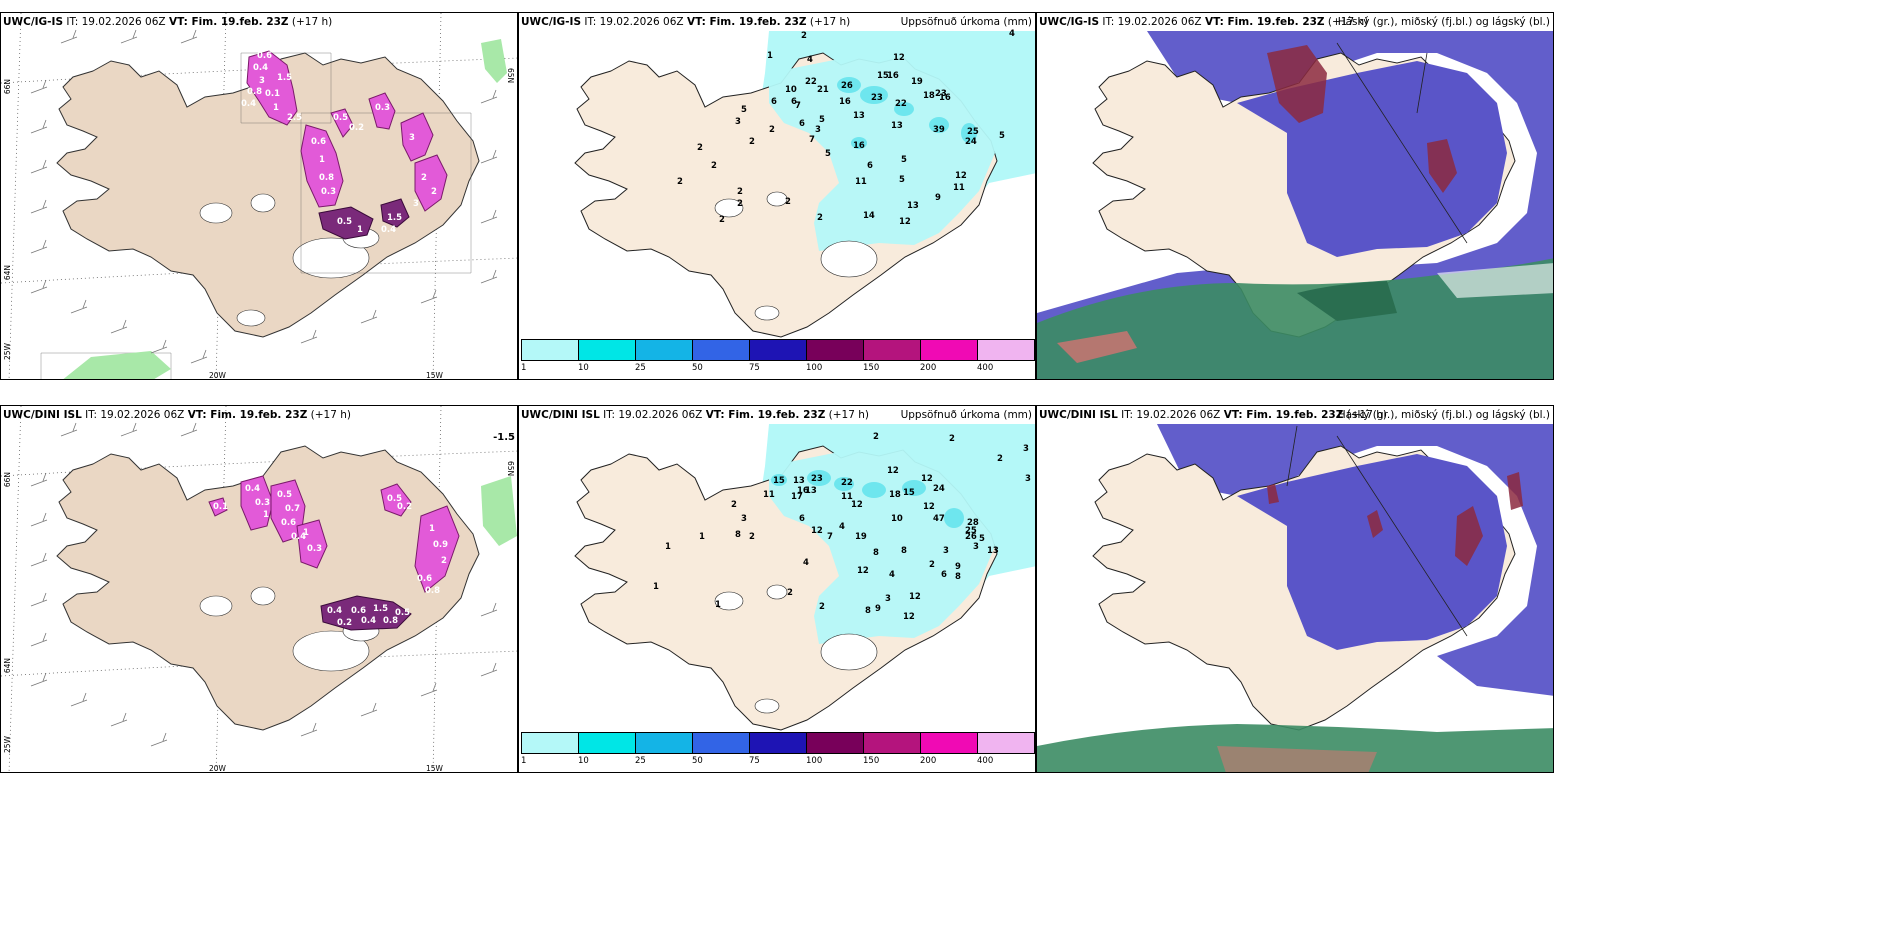 The width and height of the screenshot is (1900, 950). Describe the element at coordinates (797, 497) in the screenshot. I see `value-label: 17` at that location.